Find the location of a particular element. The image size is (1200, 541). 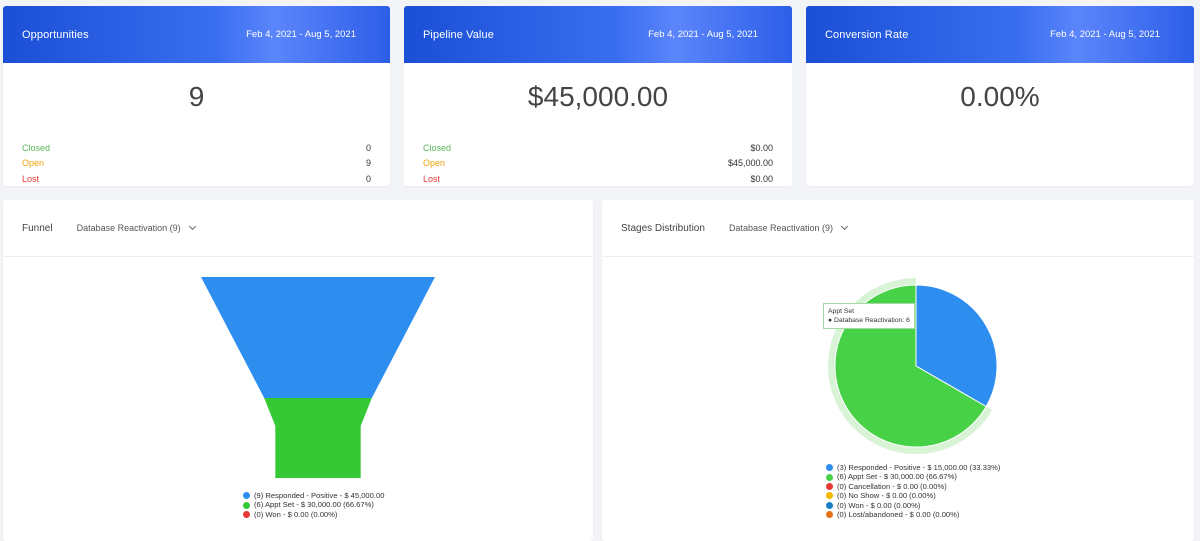

opportunities-breakdown: Closed 0 Open 9 Lost 0 is located at coordinates (196, 151).